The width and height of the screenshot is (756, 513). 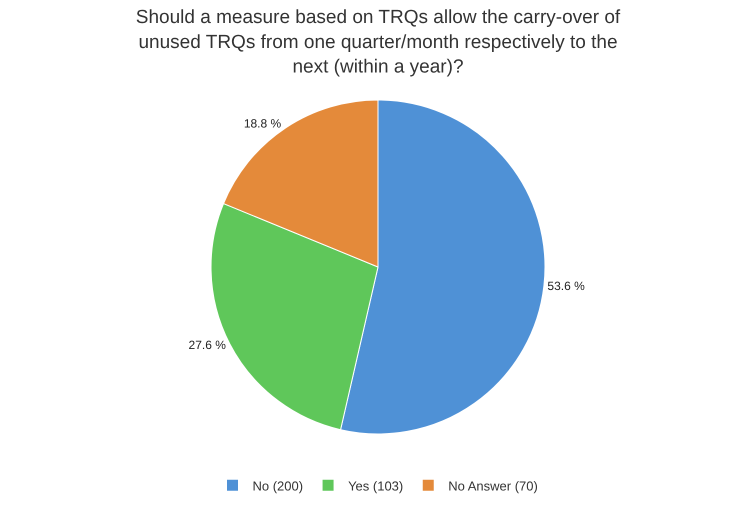 I want to click on legend-label: Yes (103), so click(x=376, y=486).